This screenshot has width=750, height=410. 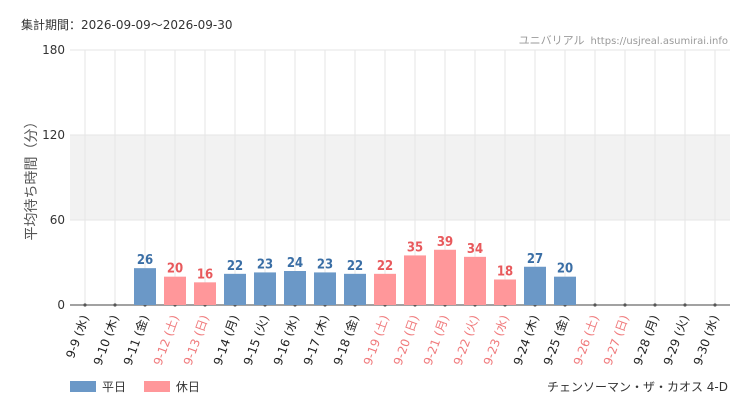 What do you see at coordinates (98, 386) in the screenshot?
I see `legend-item-weekday: 平日` at bounding box center [98, 386].